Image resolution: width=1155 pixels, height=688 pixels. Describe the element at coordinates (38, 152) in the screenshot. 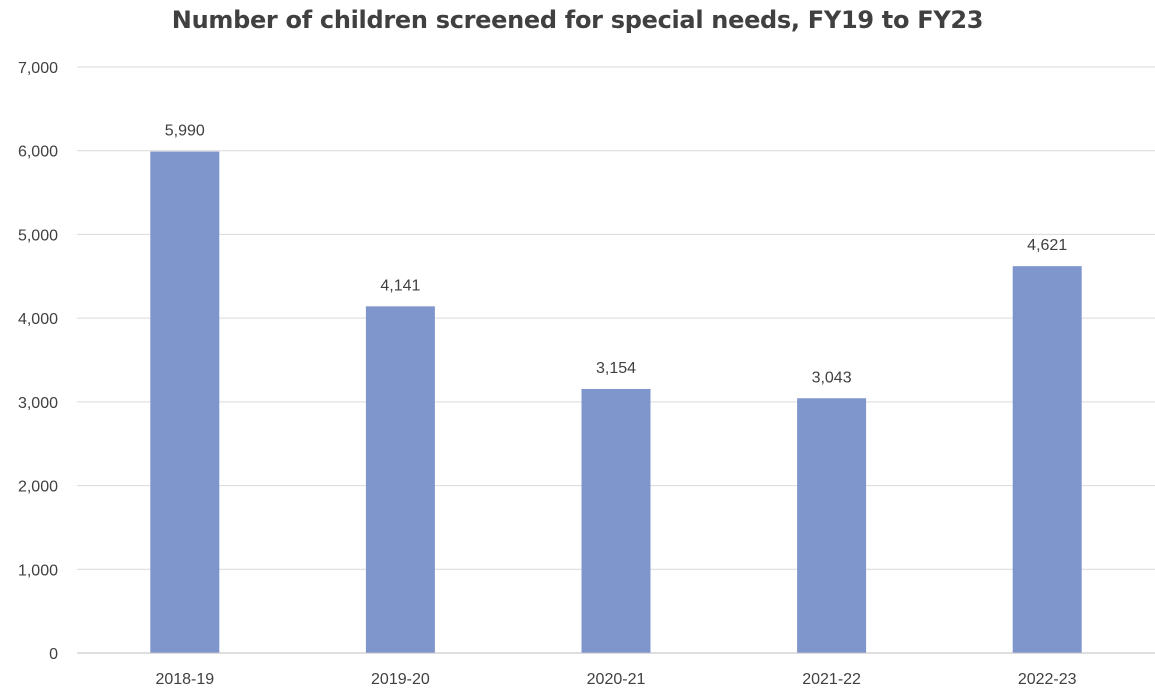

I see `y-tick-label: 6,000` at that location.